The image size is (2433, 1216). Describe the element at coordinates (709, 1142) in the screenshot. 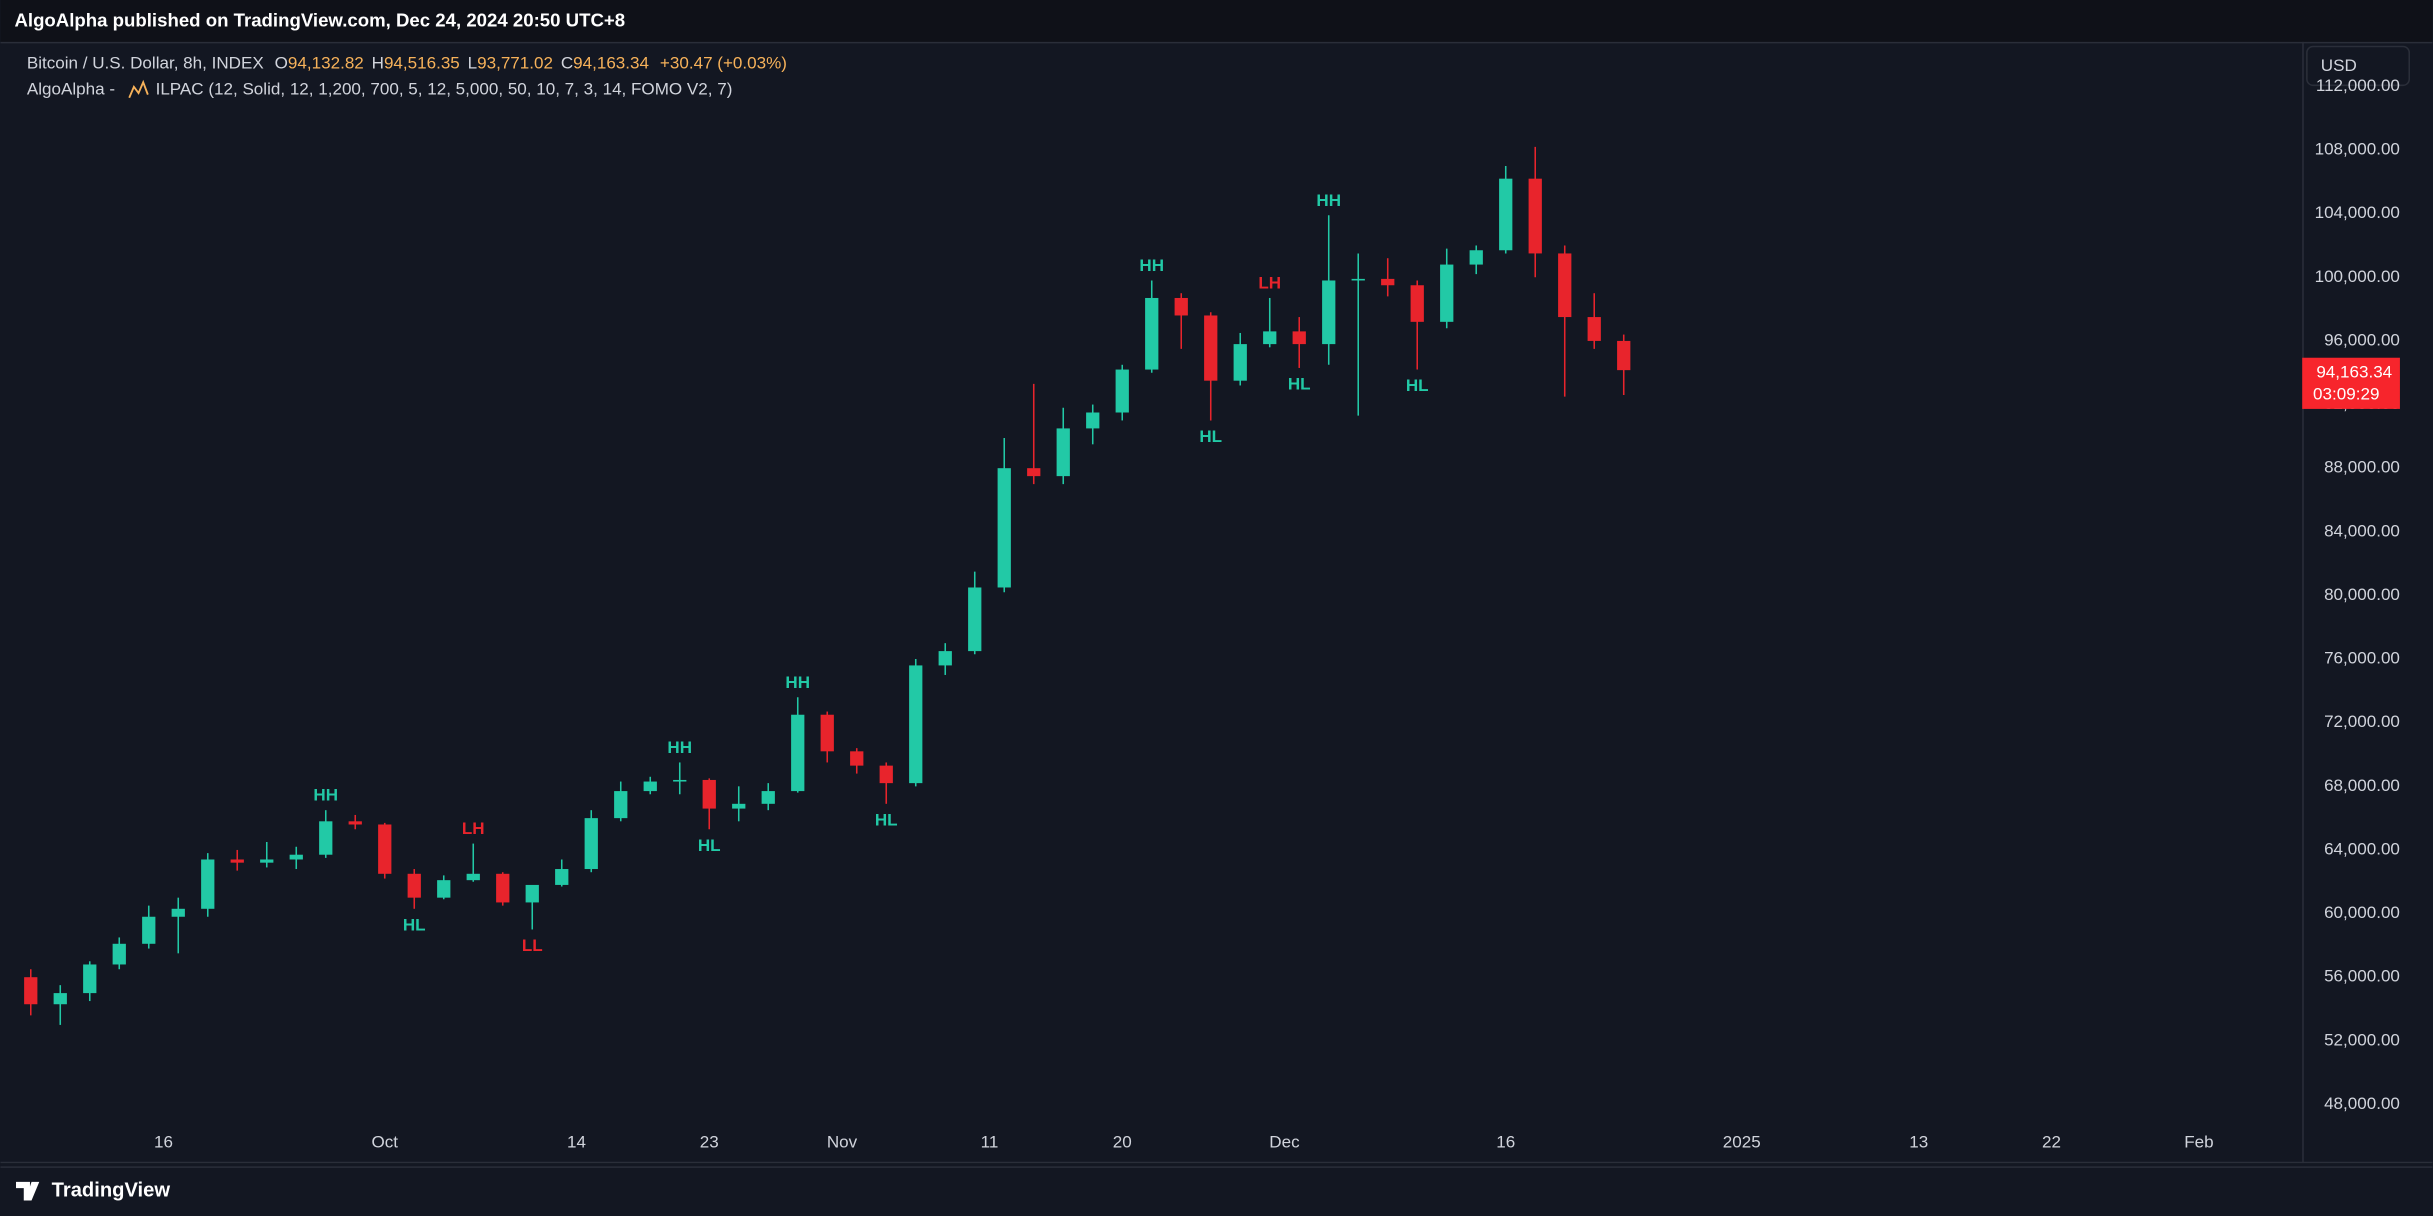

I see `x-tick-label: 23` at that location.